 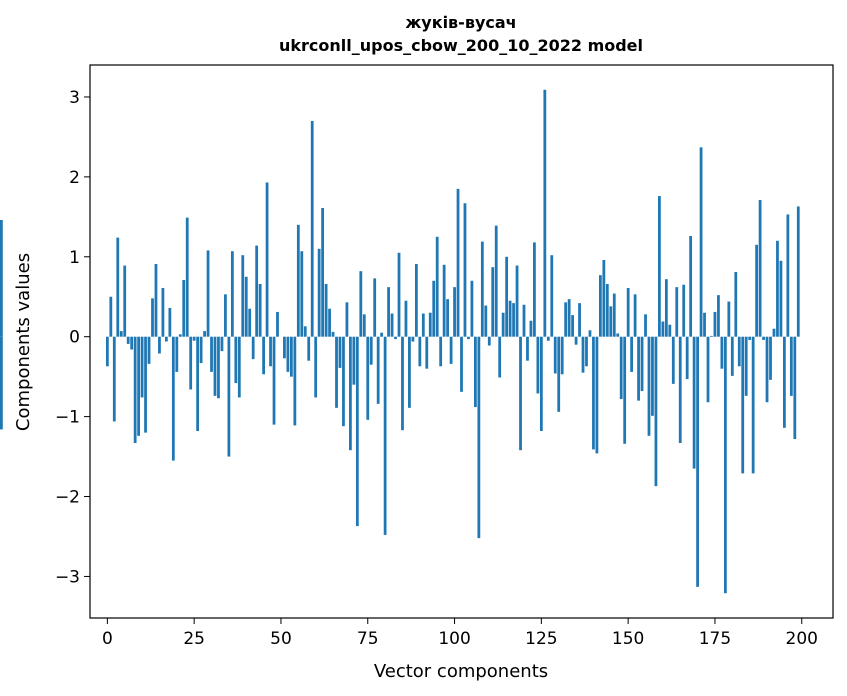 I want to click on x-tick-label: 25, so click(x=194, y=639).